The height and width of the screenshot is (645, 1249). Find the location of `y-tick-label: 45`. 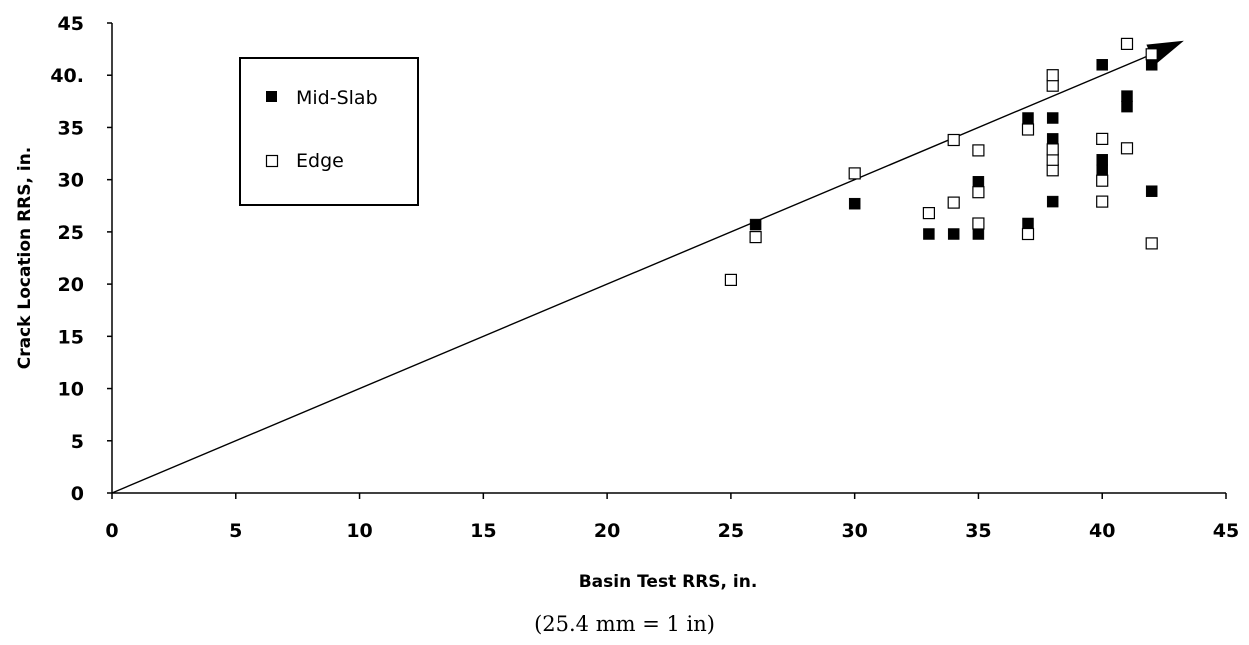

y-tick-label: 45 is located at coordinates (71, 24).